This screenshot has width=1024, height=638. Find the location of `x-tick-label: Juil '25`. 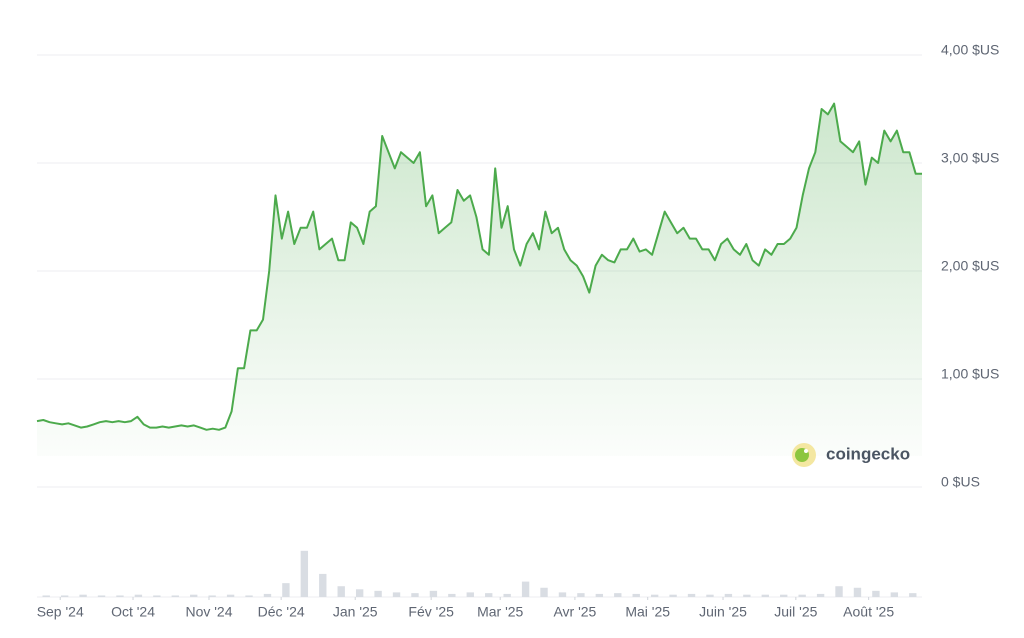

x-tick-label: Juil '25 is located at coordinates (795, 612).